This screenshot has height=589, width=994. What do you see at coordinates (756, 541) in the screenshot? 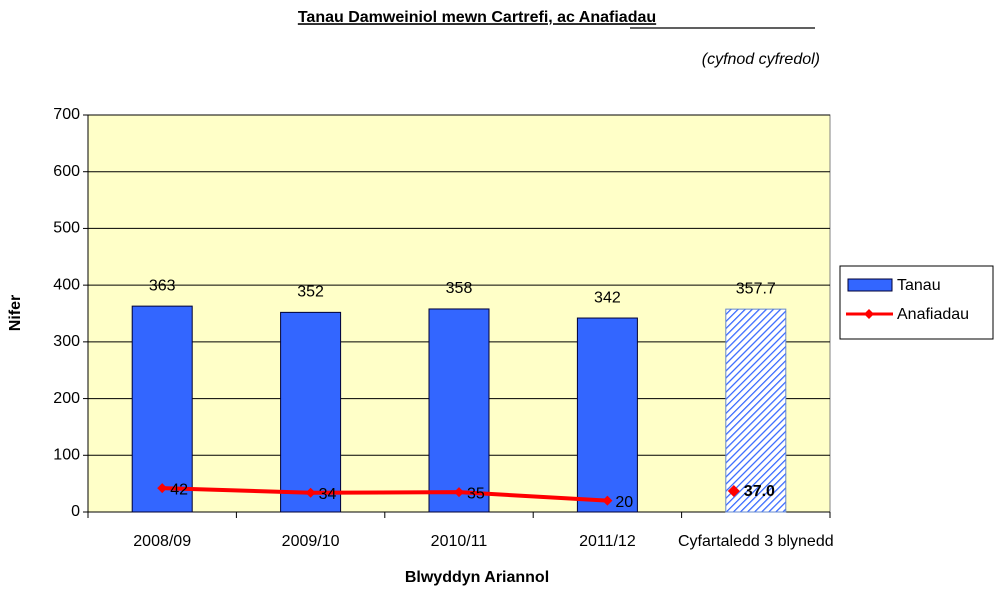
I see `x-tick-label: Cyfartaledd 3 blynedd` at bounding box center [756, 541].